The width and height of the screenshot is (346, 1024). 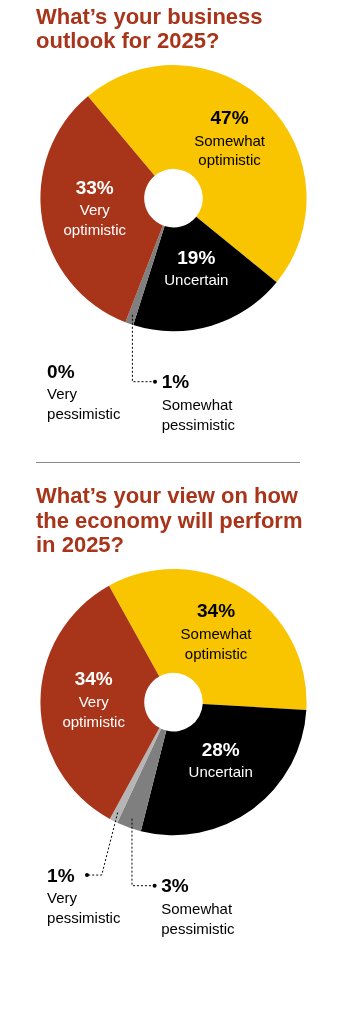 What do you see at coordinates (229, 118) in the screenshot?
I see `data-label: 47%` at bounding box center [229, 118].